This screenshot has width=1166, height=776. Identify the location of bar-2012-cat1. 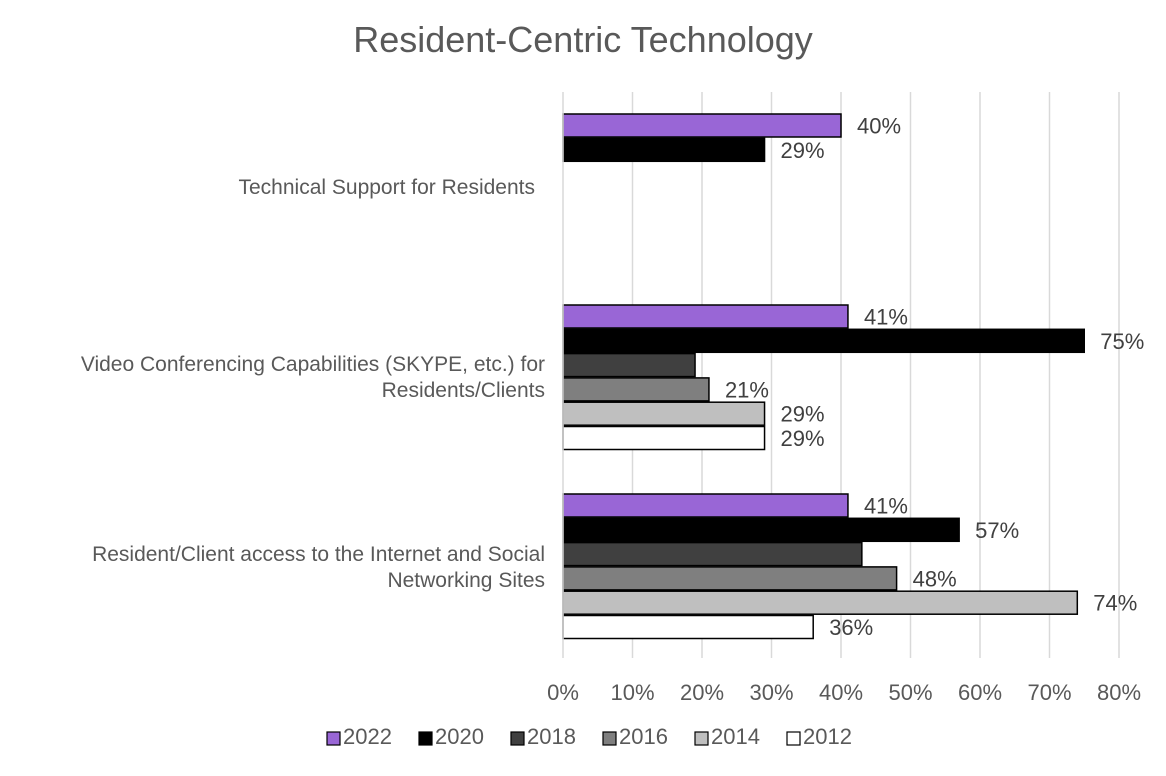
(664, 438).